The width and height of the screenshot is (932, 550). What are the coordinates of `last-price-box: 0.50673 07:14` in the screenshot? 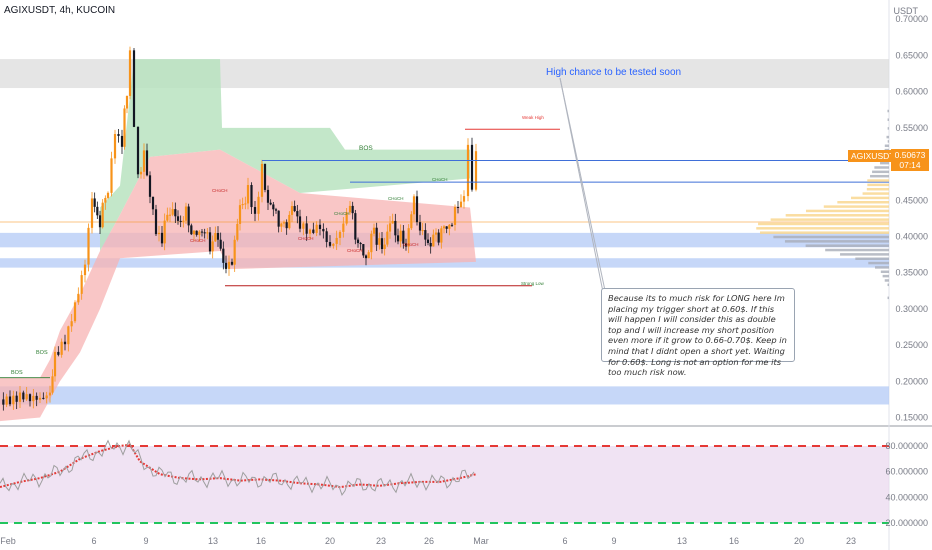 It's located at (910, 160).